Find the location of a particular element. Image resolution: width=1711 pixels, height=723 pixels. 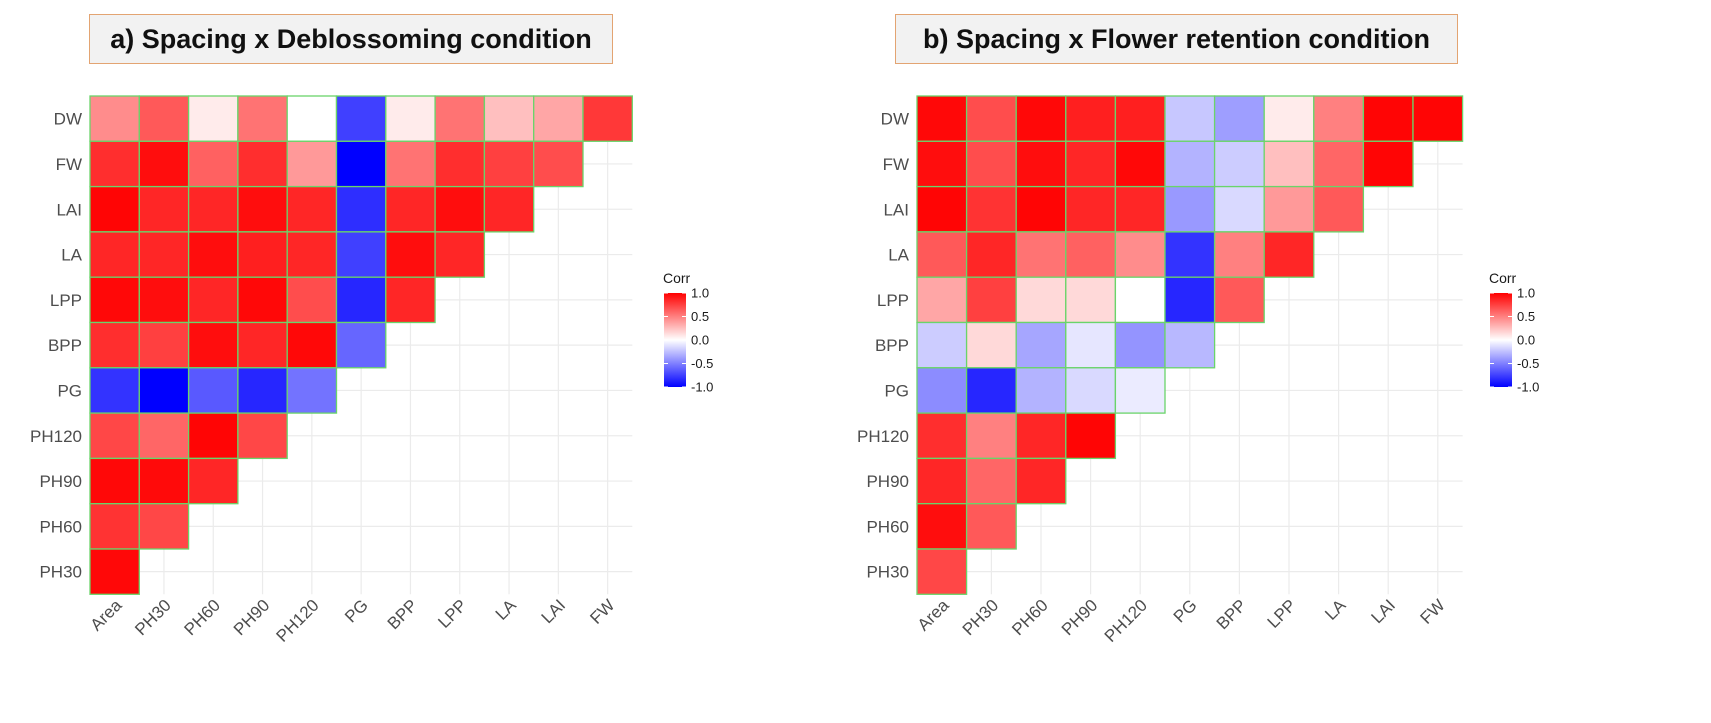

legend-tick-label: 0.0 is located at coordinates (1526, 340).